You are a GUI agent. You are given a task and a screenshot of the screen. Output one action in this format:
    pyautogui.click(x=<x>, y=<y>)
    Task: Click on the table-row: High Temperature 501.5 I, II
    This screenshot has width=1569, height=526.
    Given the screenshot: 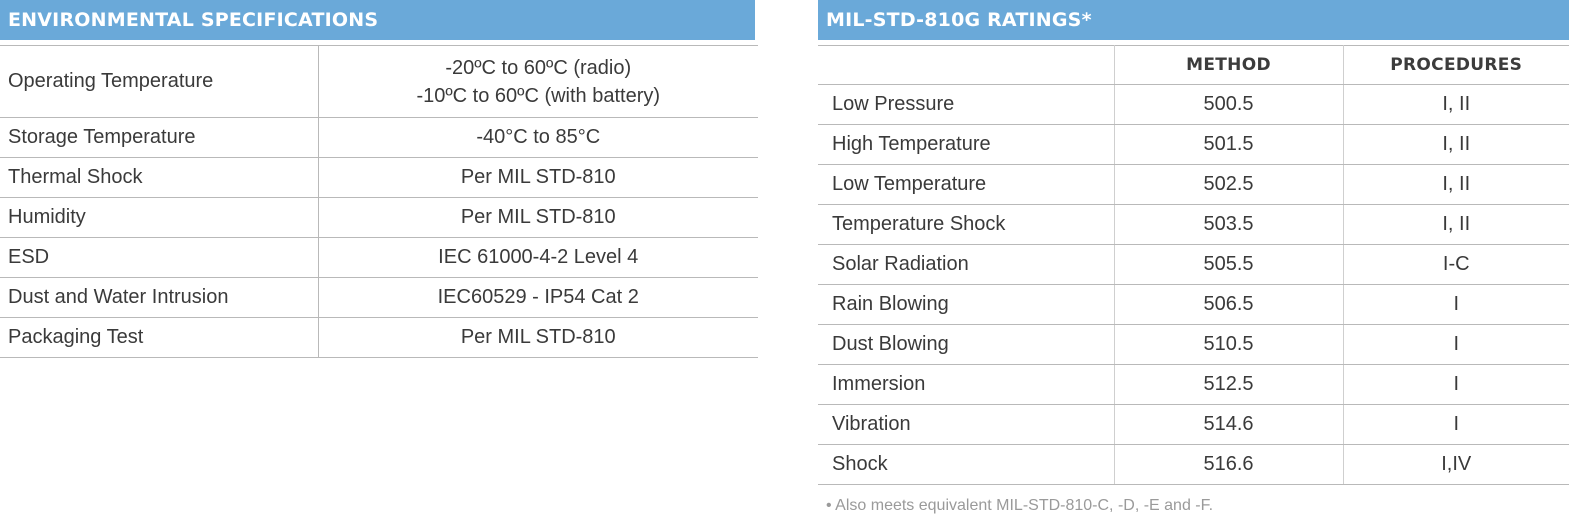 What is the action you would take?
    pyautogui.click(x=1193, y=144)
    